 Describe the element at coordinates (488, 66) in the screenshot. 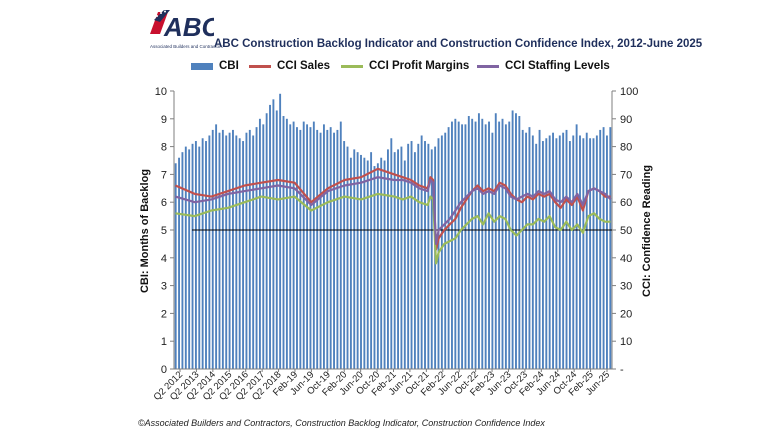

I see `legend-swatch-cci-staffing` at that location.